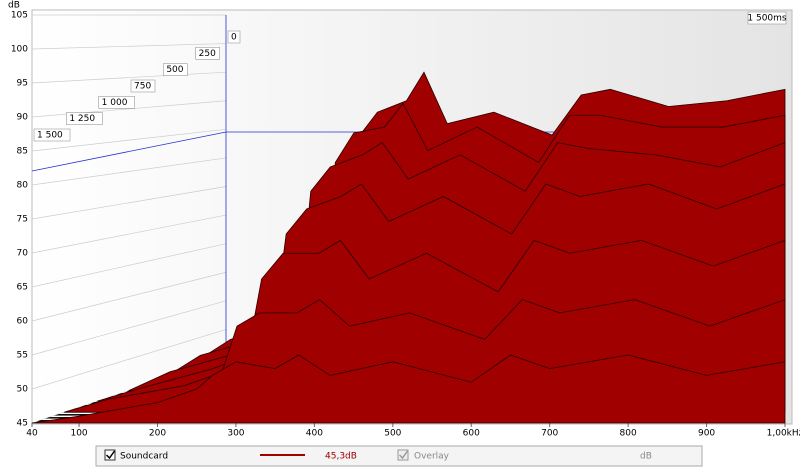  I want to click on time-label: 250, so click(207, 54).